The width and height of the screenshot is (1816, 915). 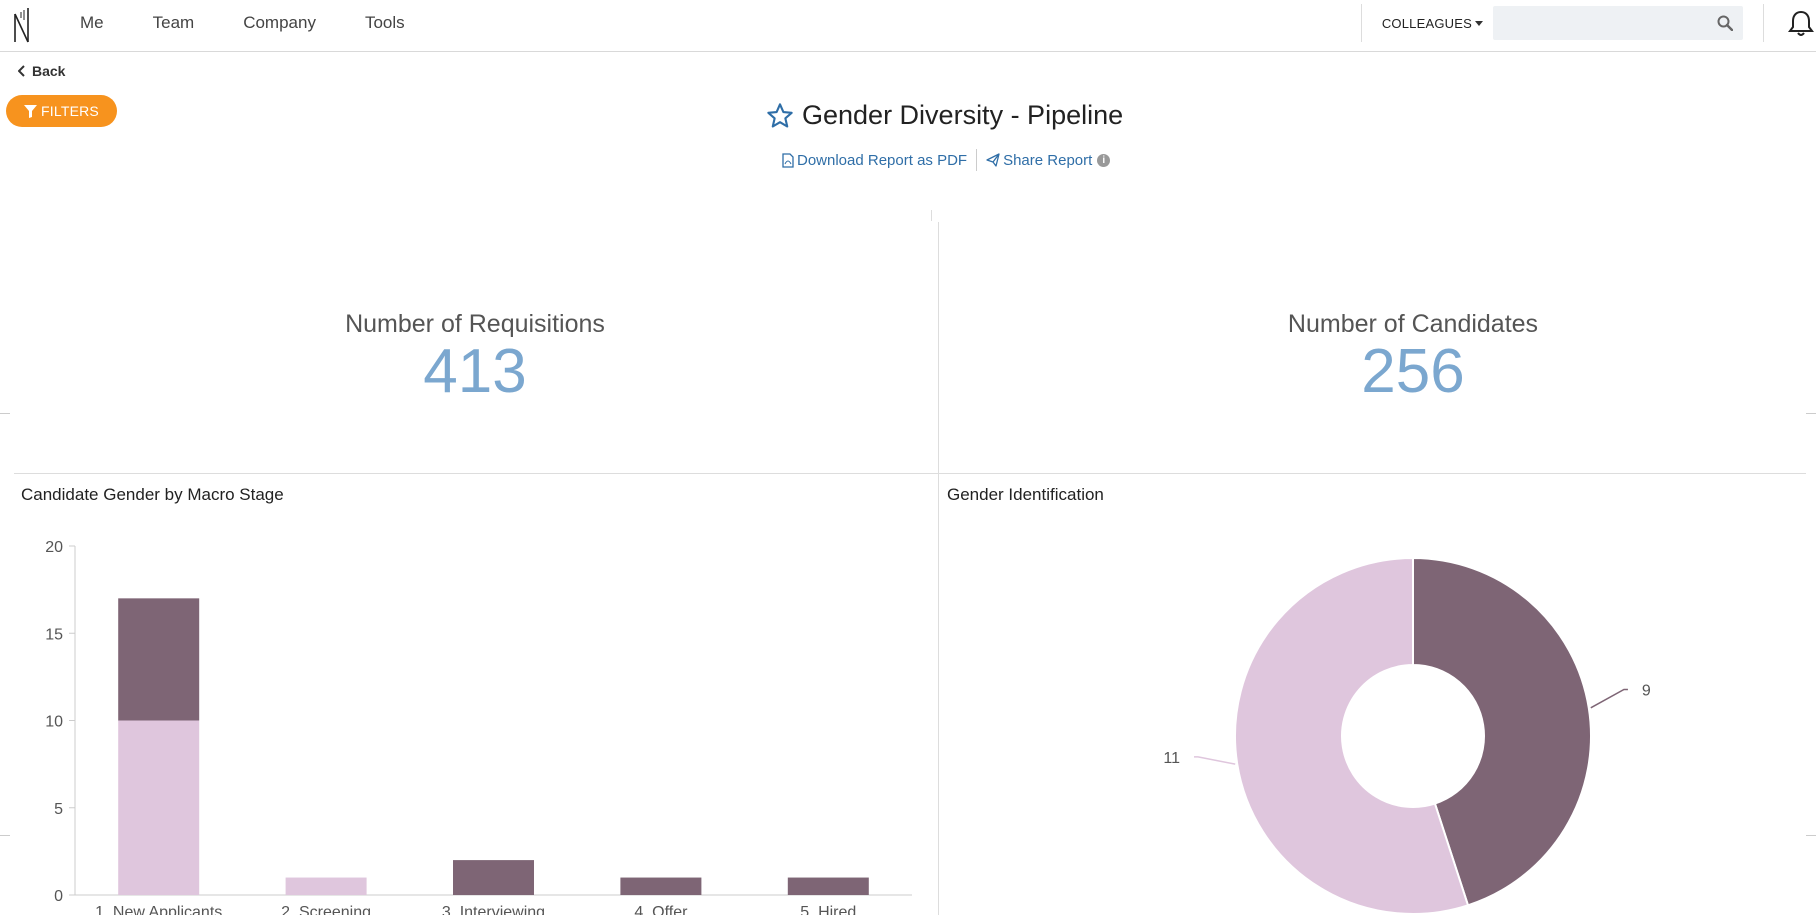 I want to click on download-pdf-link: Download Report as PDF, so click(x=874, y=160).